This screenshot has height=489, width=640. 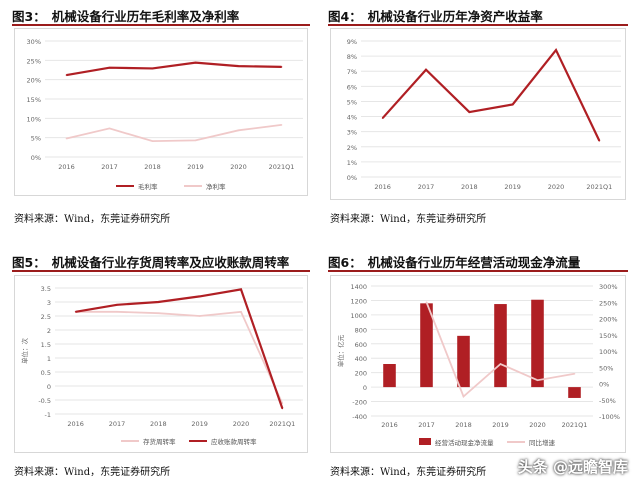 I want to click on y-tick-label: 3, so click(x=49, y=303).